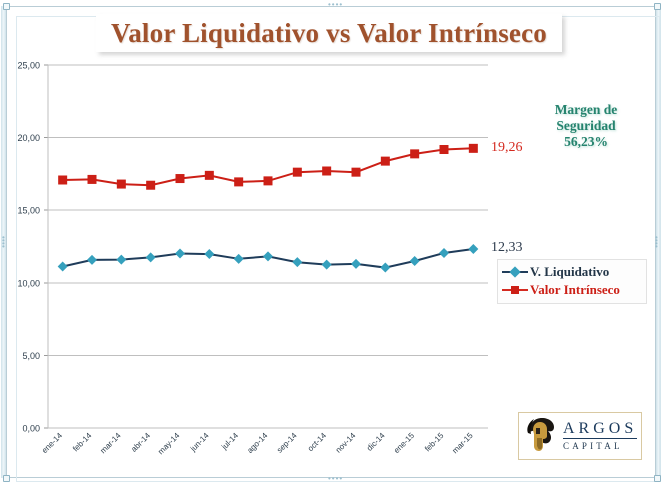  I want to click on resize-handle-bottom-center: ••••, so click(336, 478).